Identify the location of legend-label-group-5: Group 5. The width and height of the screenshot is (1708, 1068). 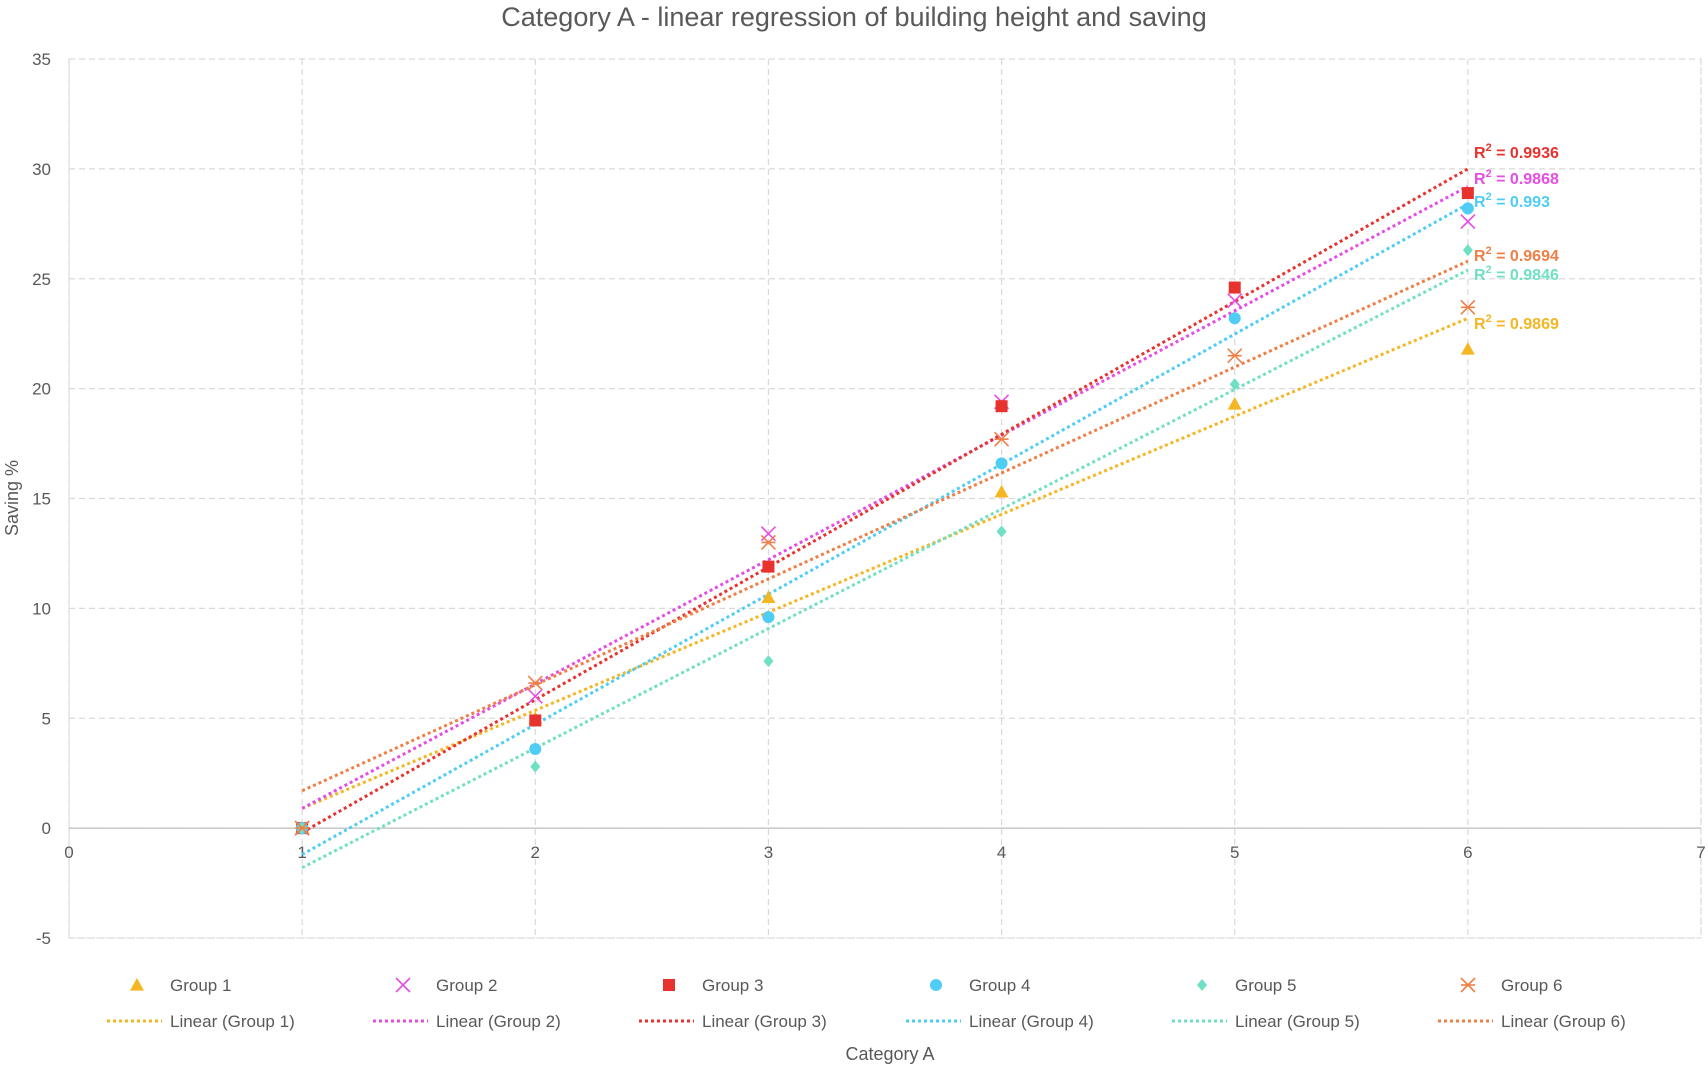
(1265, 985).